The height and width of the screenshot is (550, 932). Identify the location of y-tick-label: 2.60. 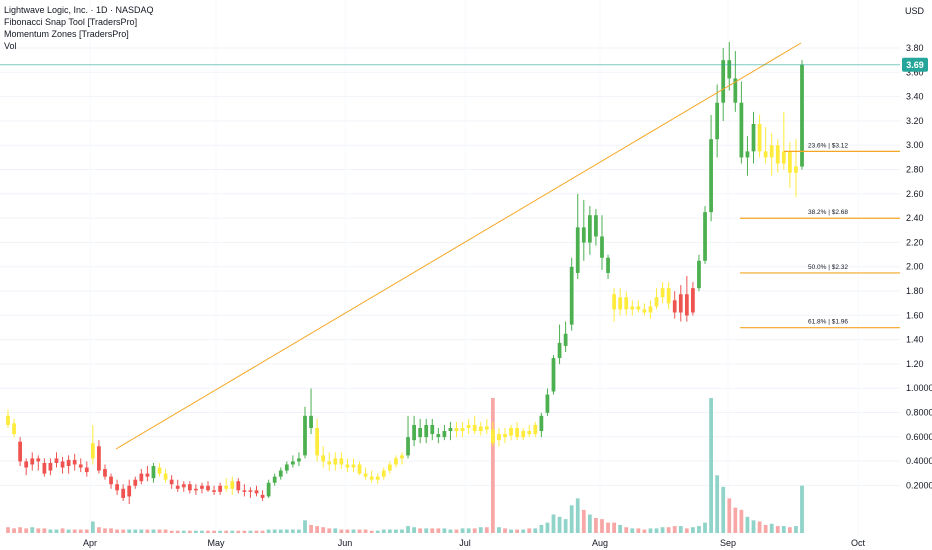
(915, 194).